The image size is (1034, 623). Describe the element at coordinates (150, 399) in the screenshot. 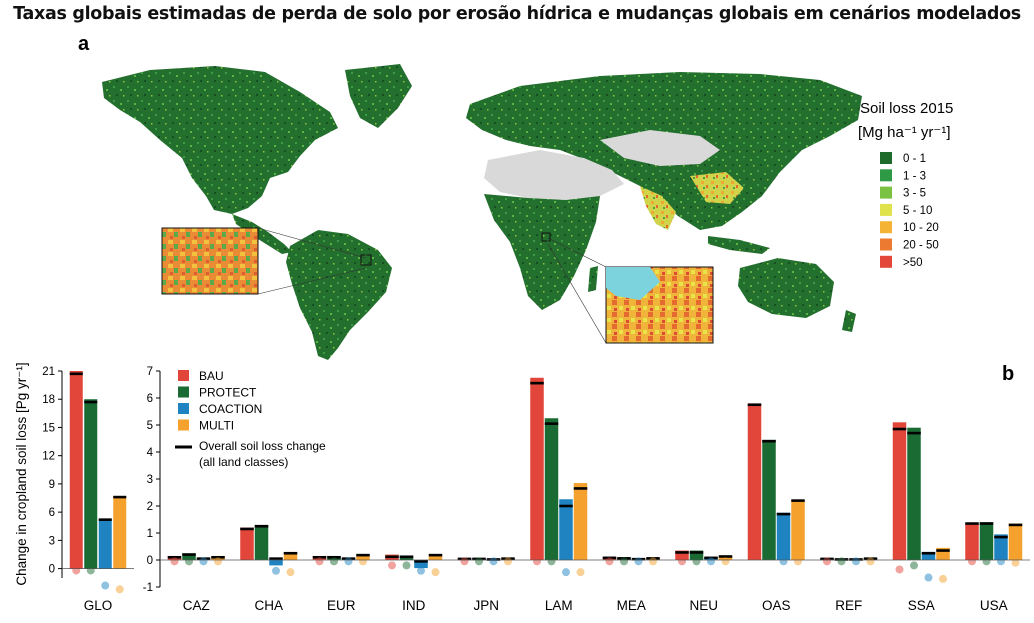

I see `y-tick-label: 6` at that location.